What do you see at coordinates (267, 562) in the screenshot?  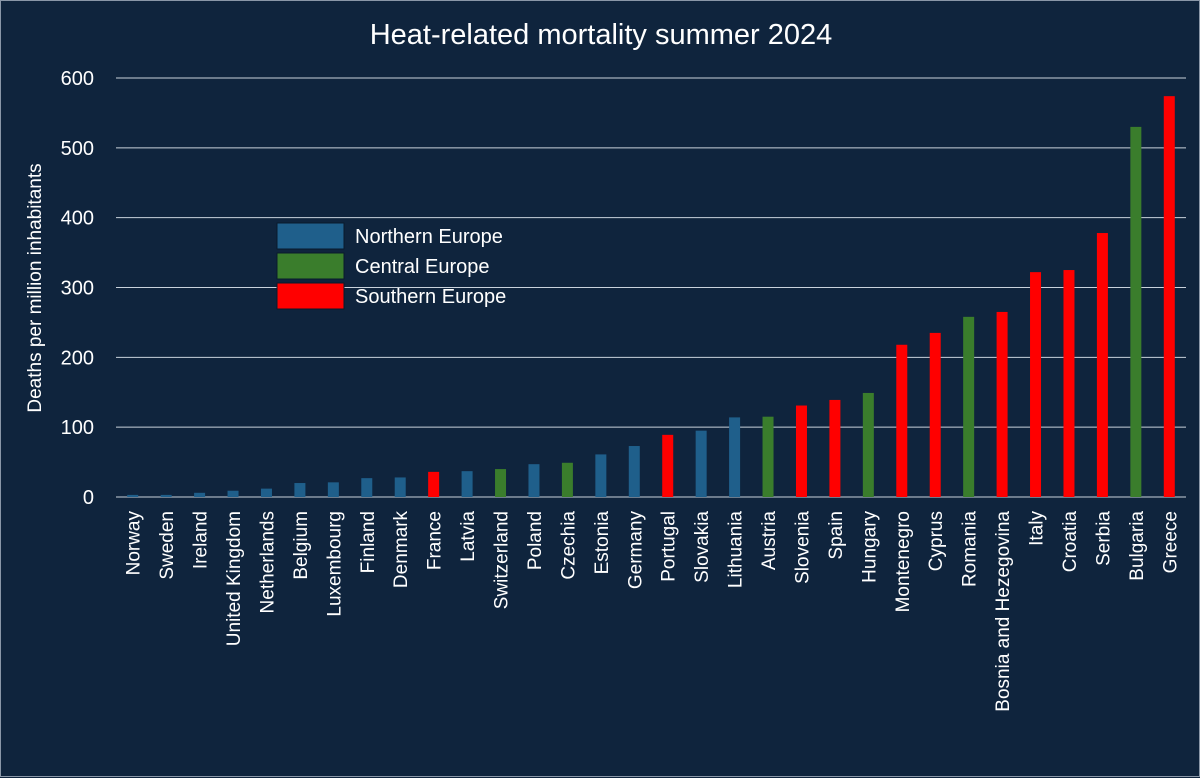 I see `x-tick-label: Netherlands` at bounding box center [267, 562].